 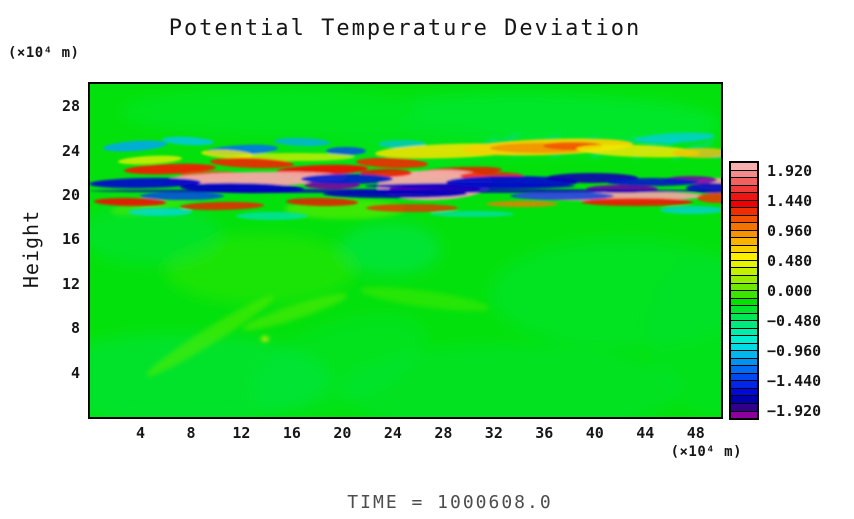 I want to click on x-tick-label: 4, so click(x=140, y=433).